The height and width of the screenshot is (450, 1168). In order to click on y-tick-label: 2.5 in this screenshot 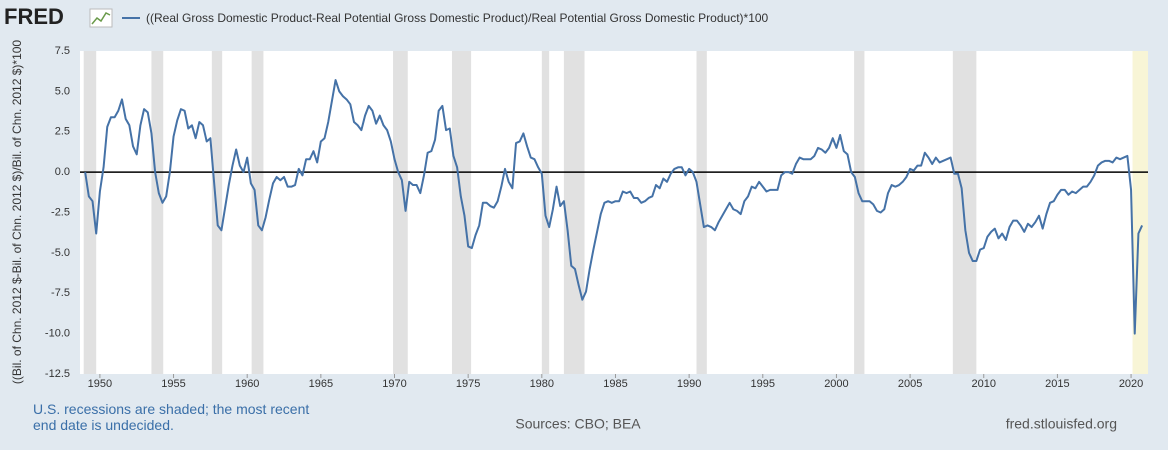, I will do `click(62, 132)`.